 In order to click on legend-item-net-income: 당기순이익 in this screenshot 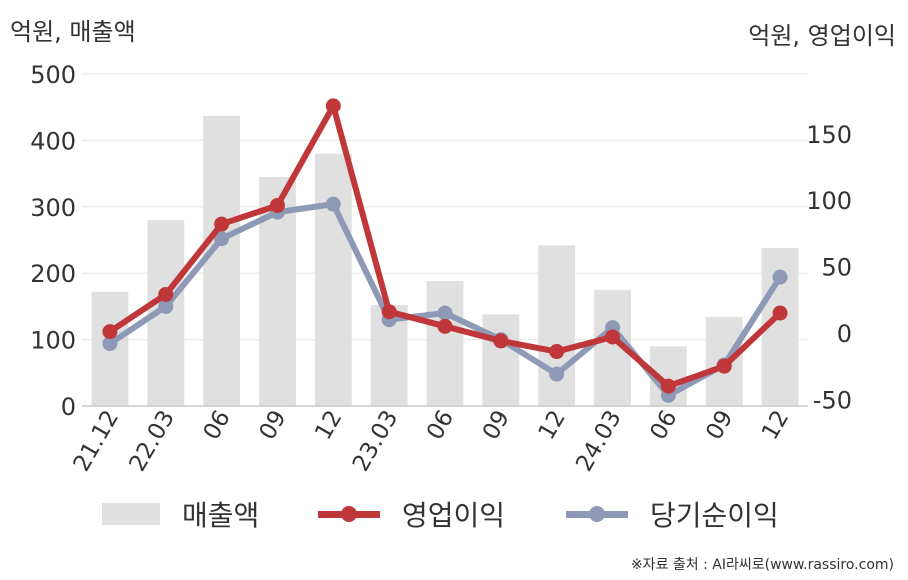, I will do `click(672, 514)`.